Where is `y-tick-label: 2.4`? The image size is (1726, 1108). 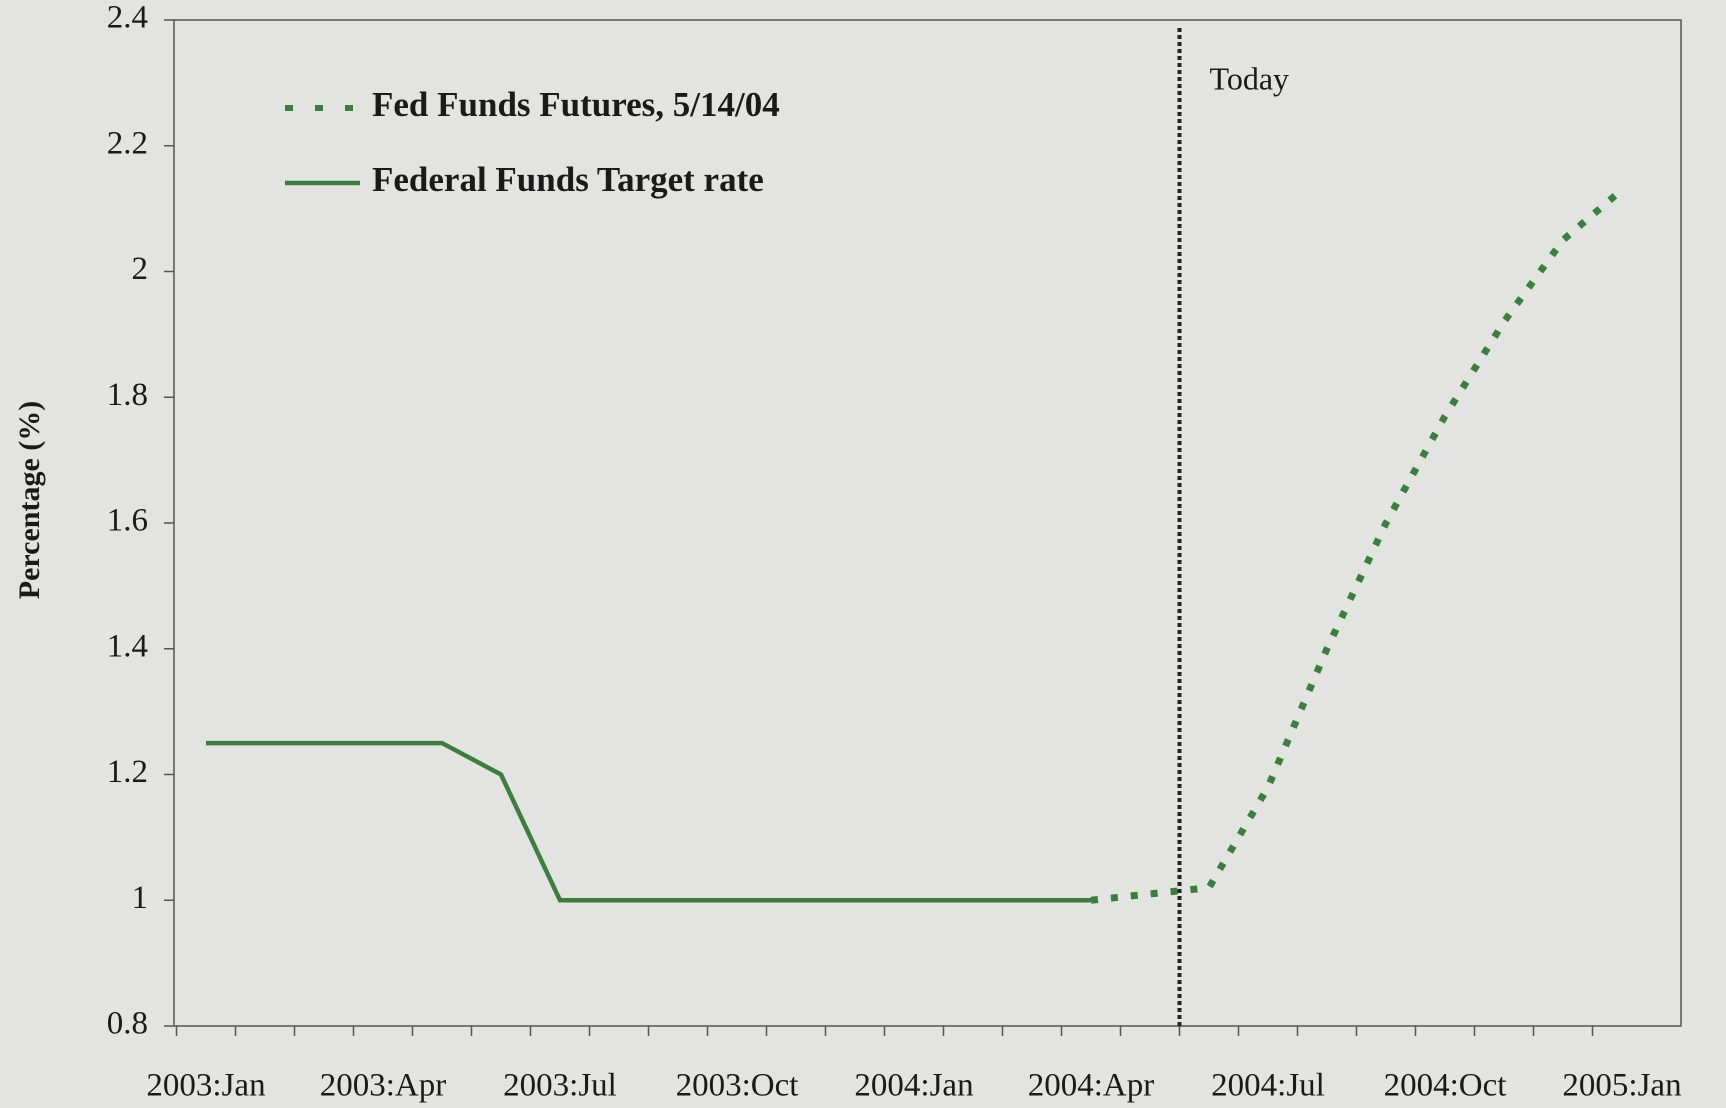 y-tick-label: 2.4 is located at coordinates (127, 18).